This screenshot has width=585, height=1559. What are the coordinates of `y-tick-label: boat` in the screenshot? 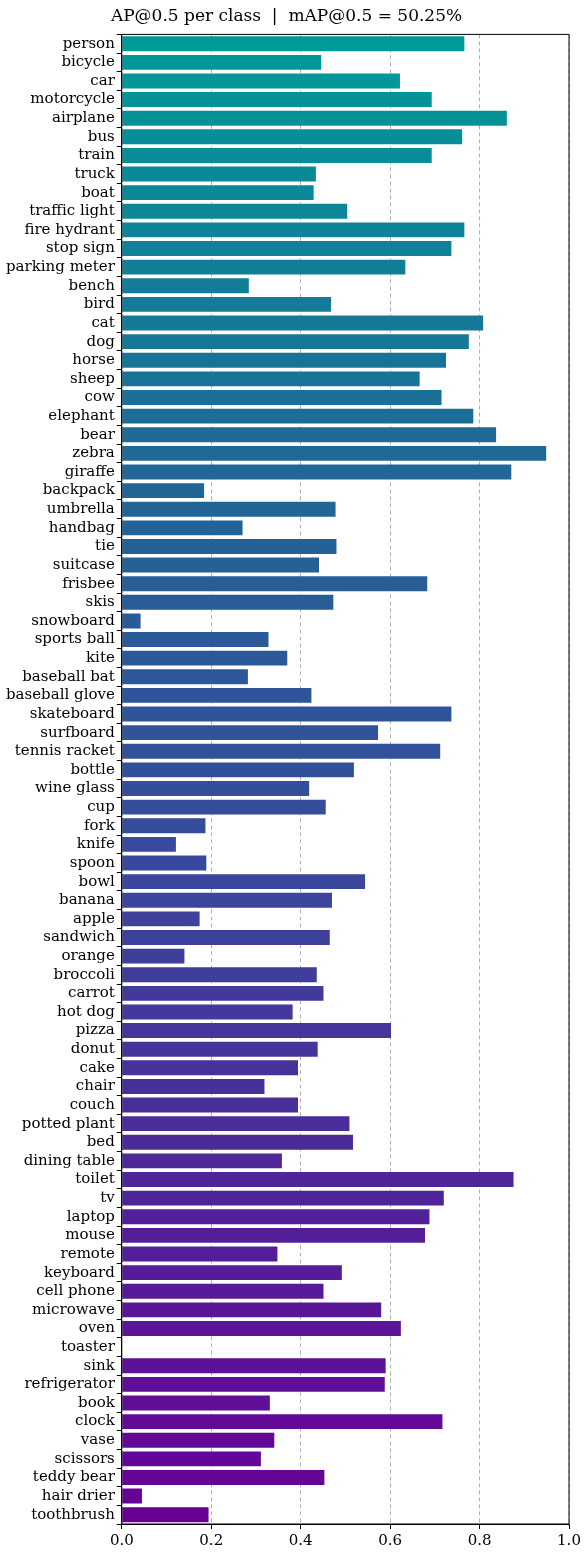 It's located at (98, 191).